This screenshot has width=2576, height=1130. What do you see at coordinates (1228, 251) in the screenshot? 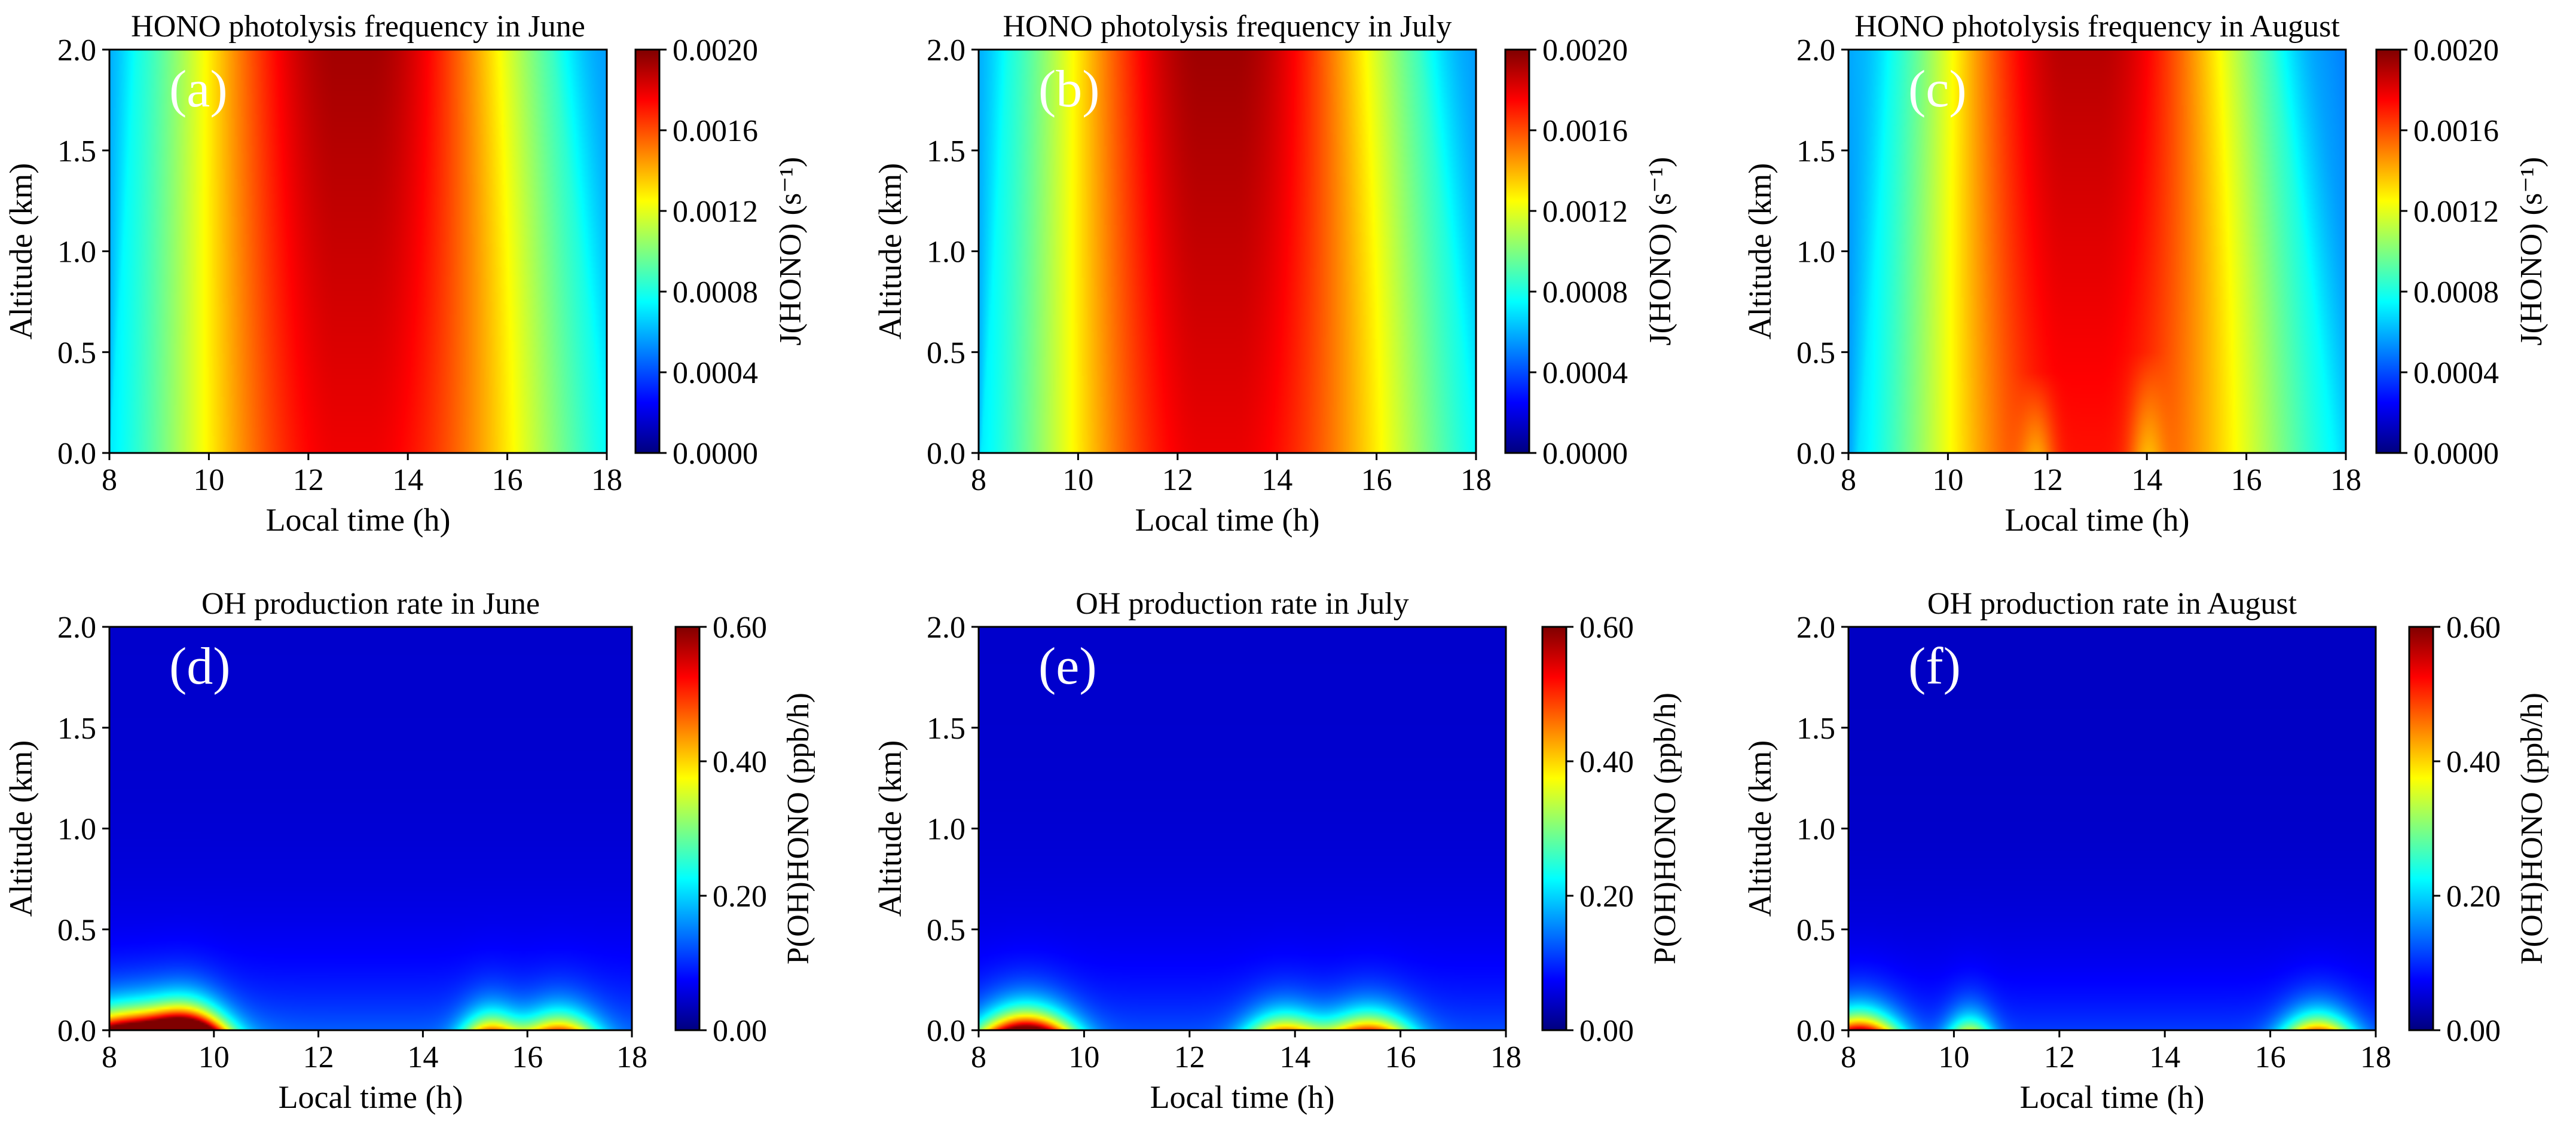
I see `heatmap-b` at bounding box center [1228, 251].